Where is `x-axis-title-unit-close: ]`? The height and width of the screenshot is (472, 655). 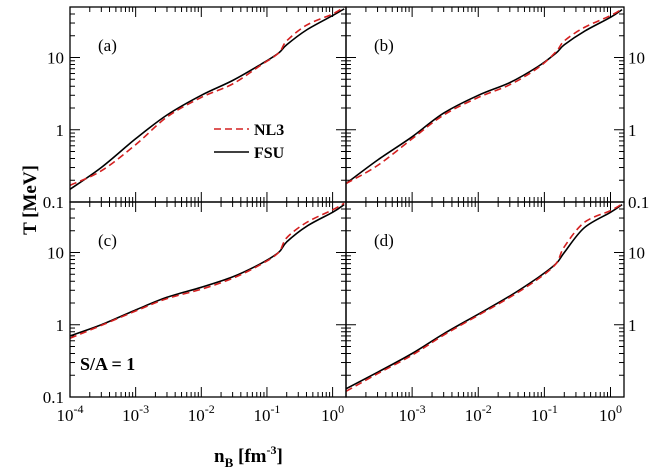 x-axis-title-unit-close: ] is located at coordinates (279, 456).